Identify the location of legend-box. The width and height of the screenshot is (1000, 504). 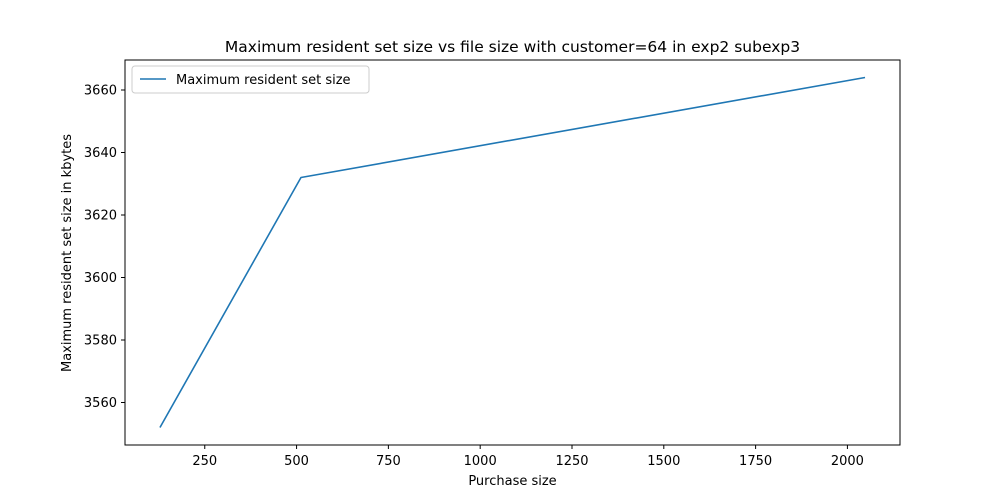
(250, 79).